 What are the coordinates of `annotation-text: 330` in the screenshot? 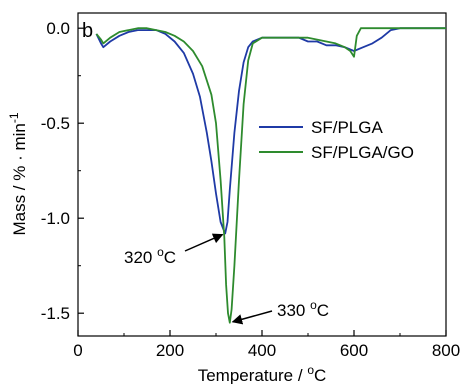 It's located at (293, 310).